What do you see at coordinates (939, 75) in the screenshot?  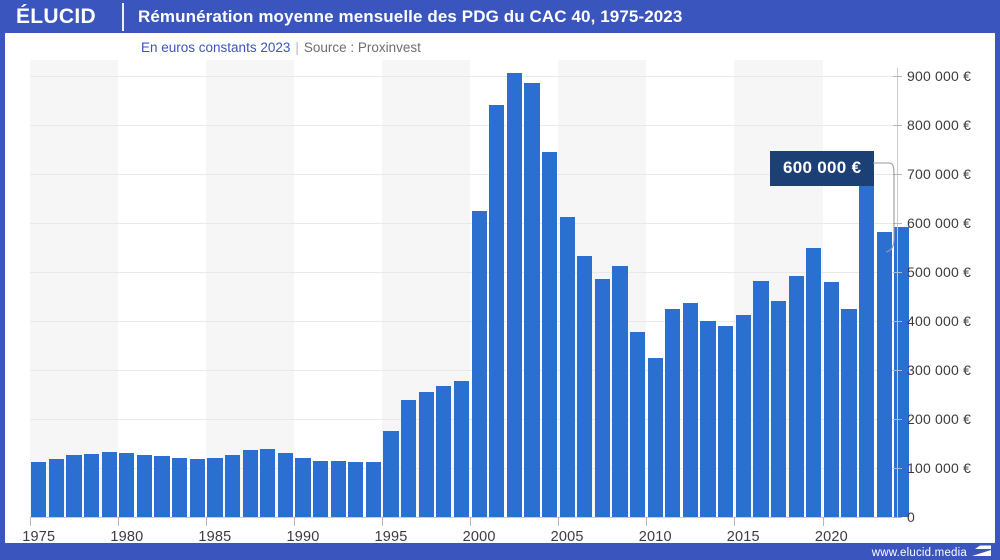 I see `y-tick-label: 900 000 €` at bounding box center [939, 75].